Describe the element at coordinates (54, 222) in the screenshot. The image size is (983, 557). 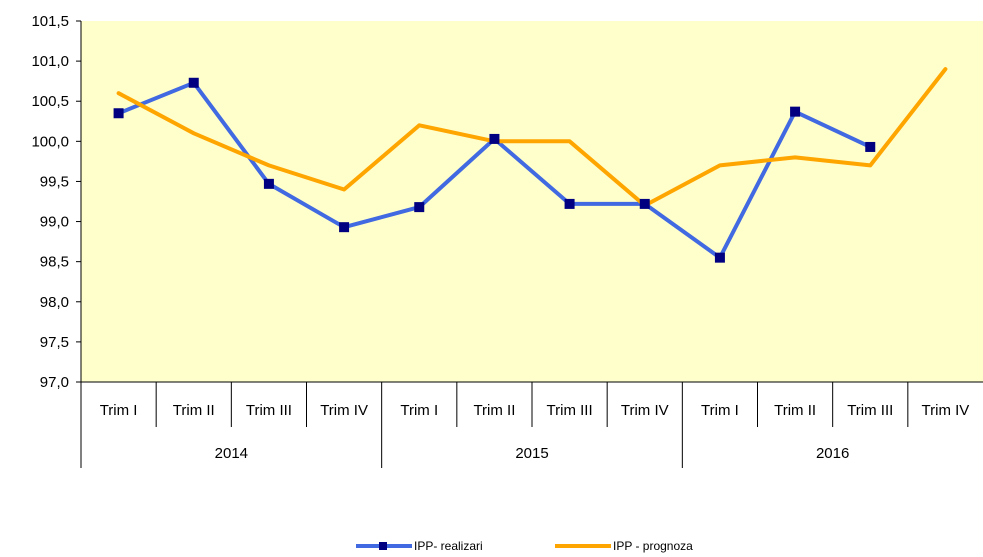
I see `y-tick-label: 99,0` at that location.